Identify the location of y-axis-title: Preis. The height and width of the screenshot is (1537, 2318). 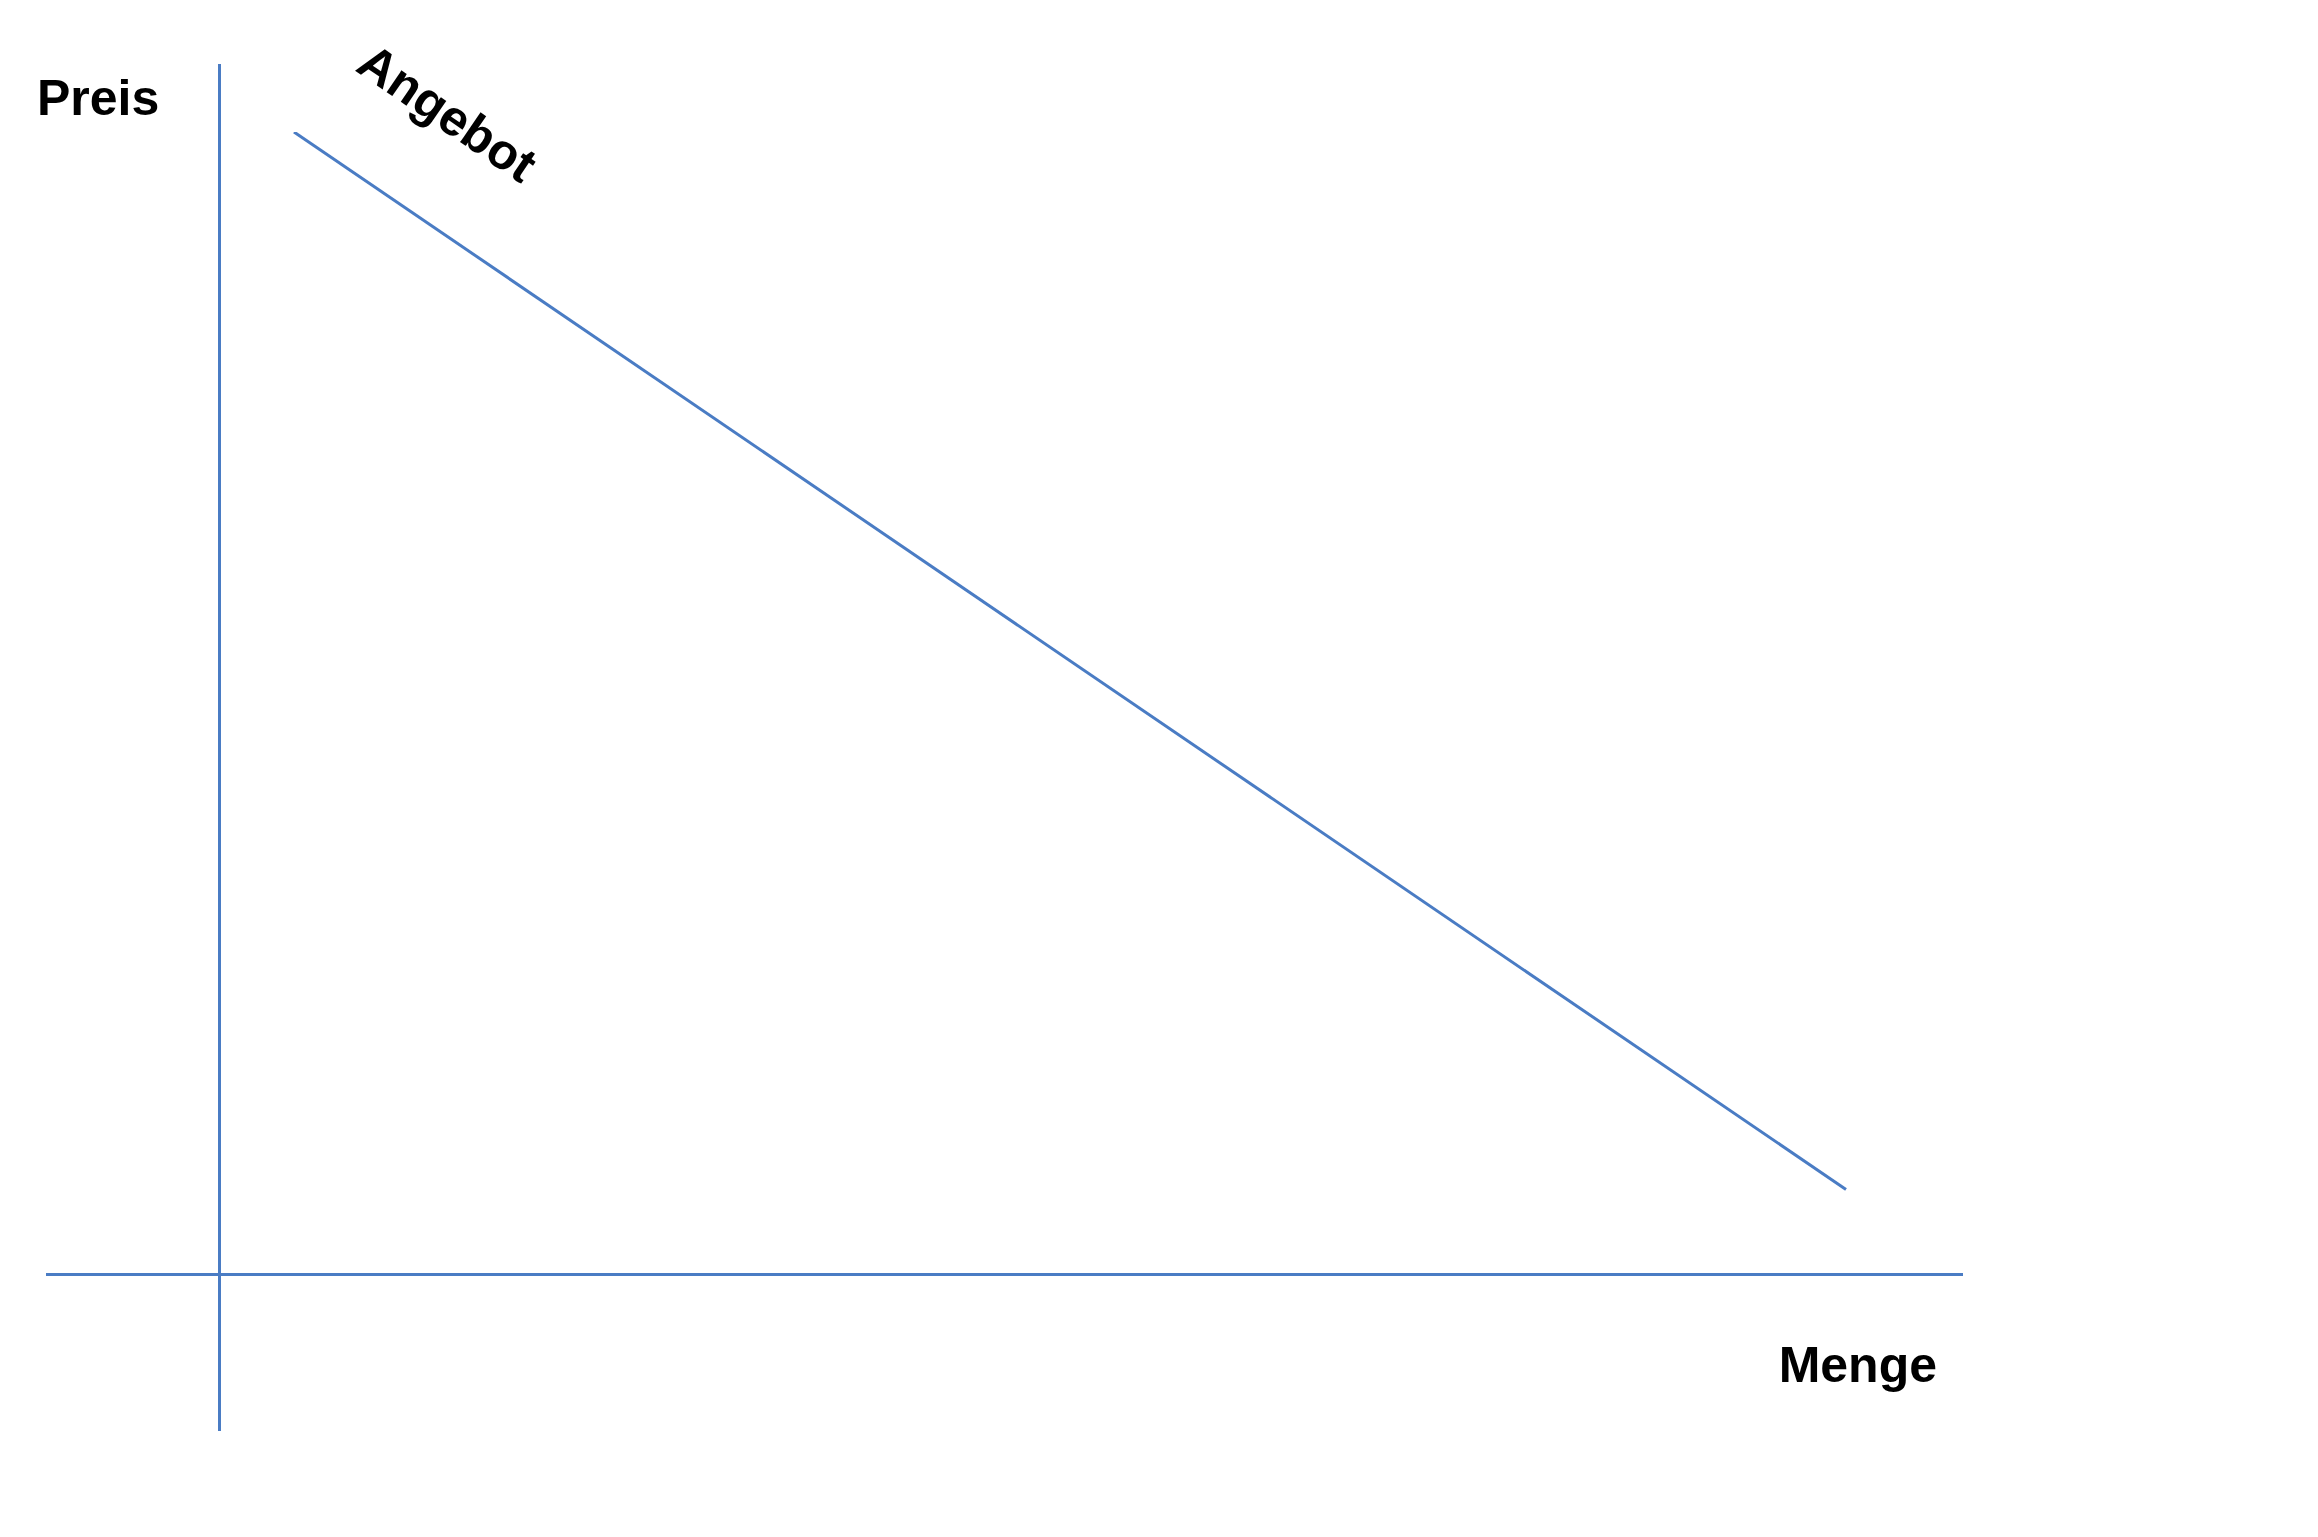
(98, 98).